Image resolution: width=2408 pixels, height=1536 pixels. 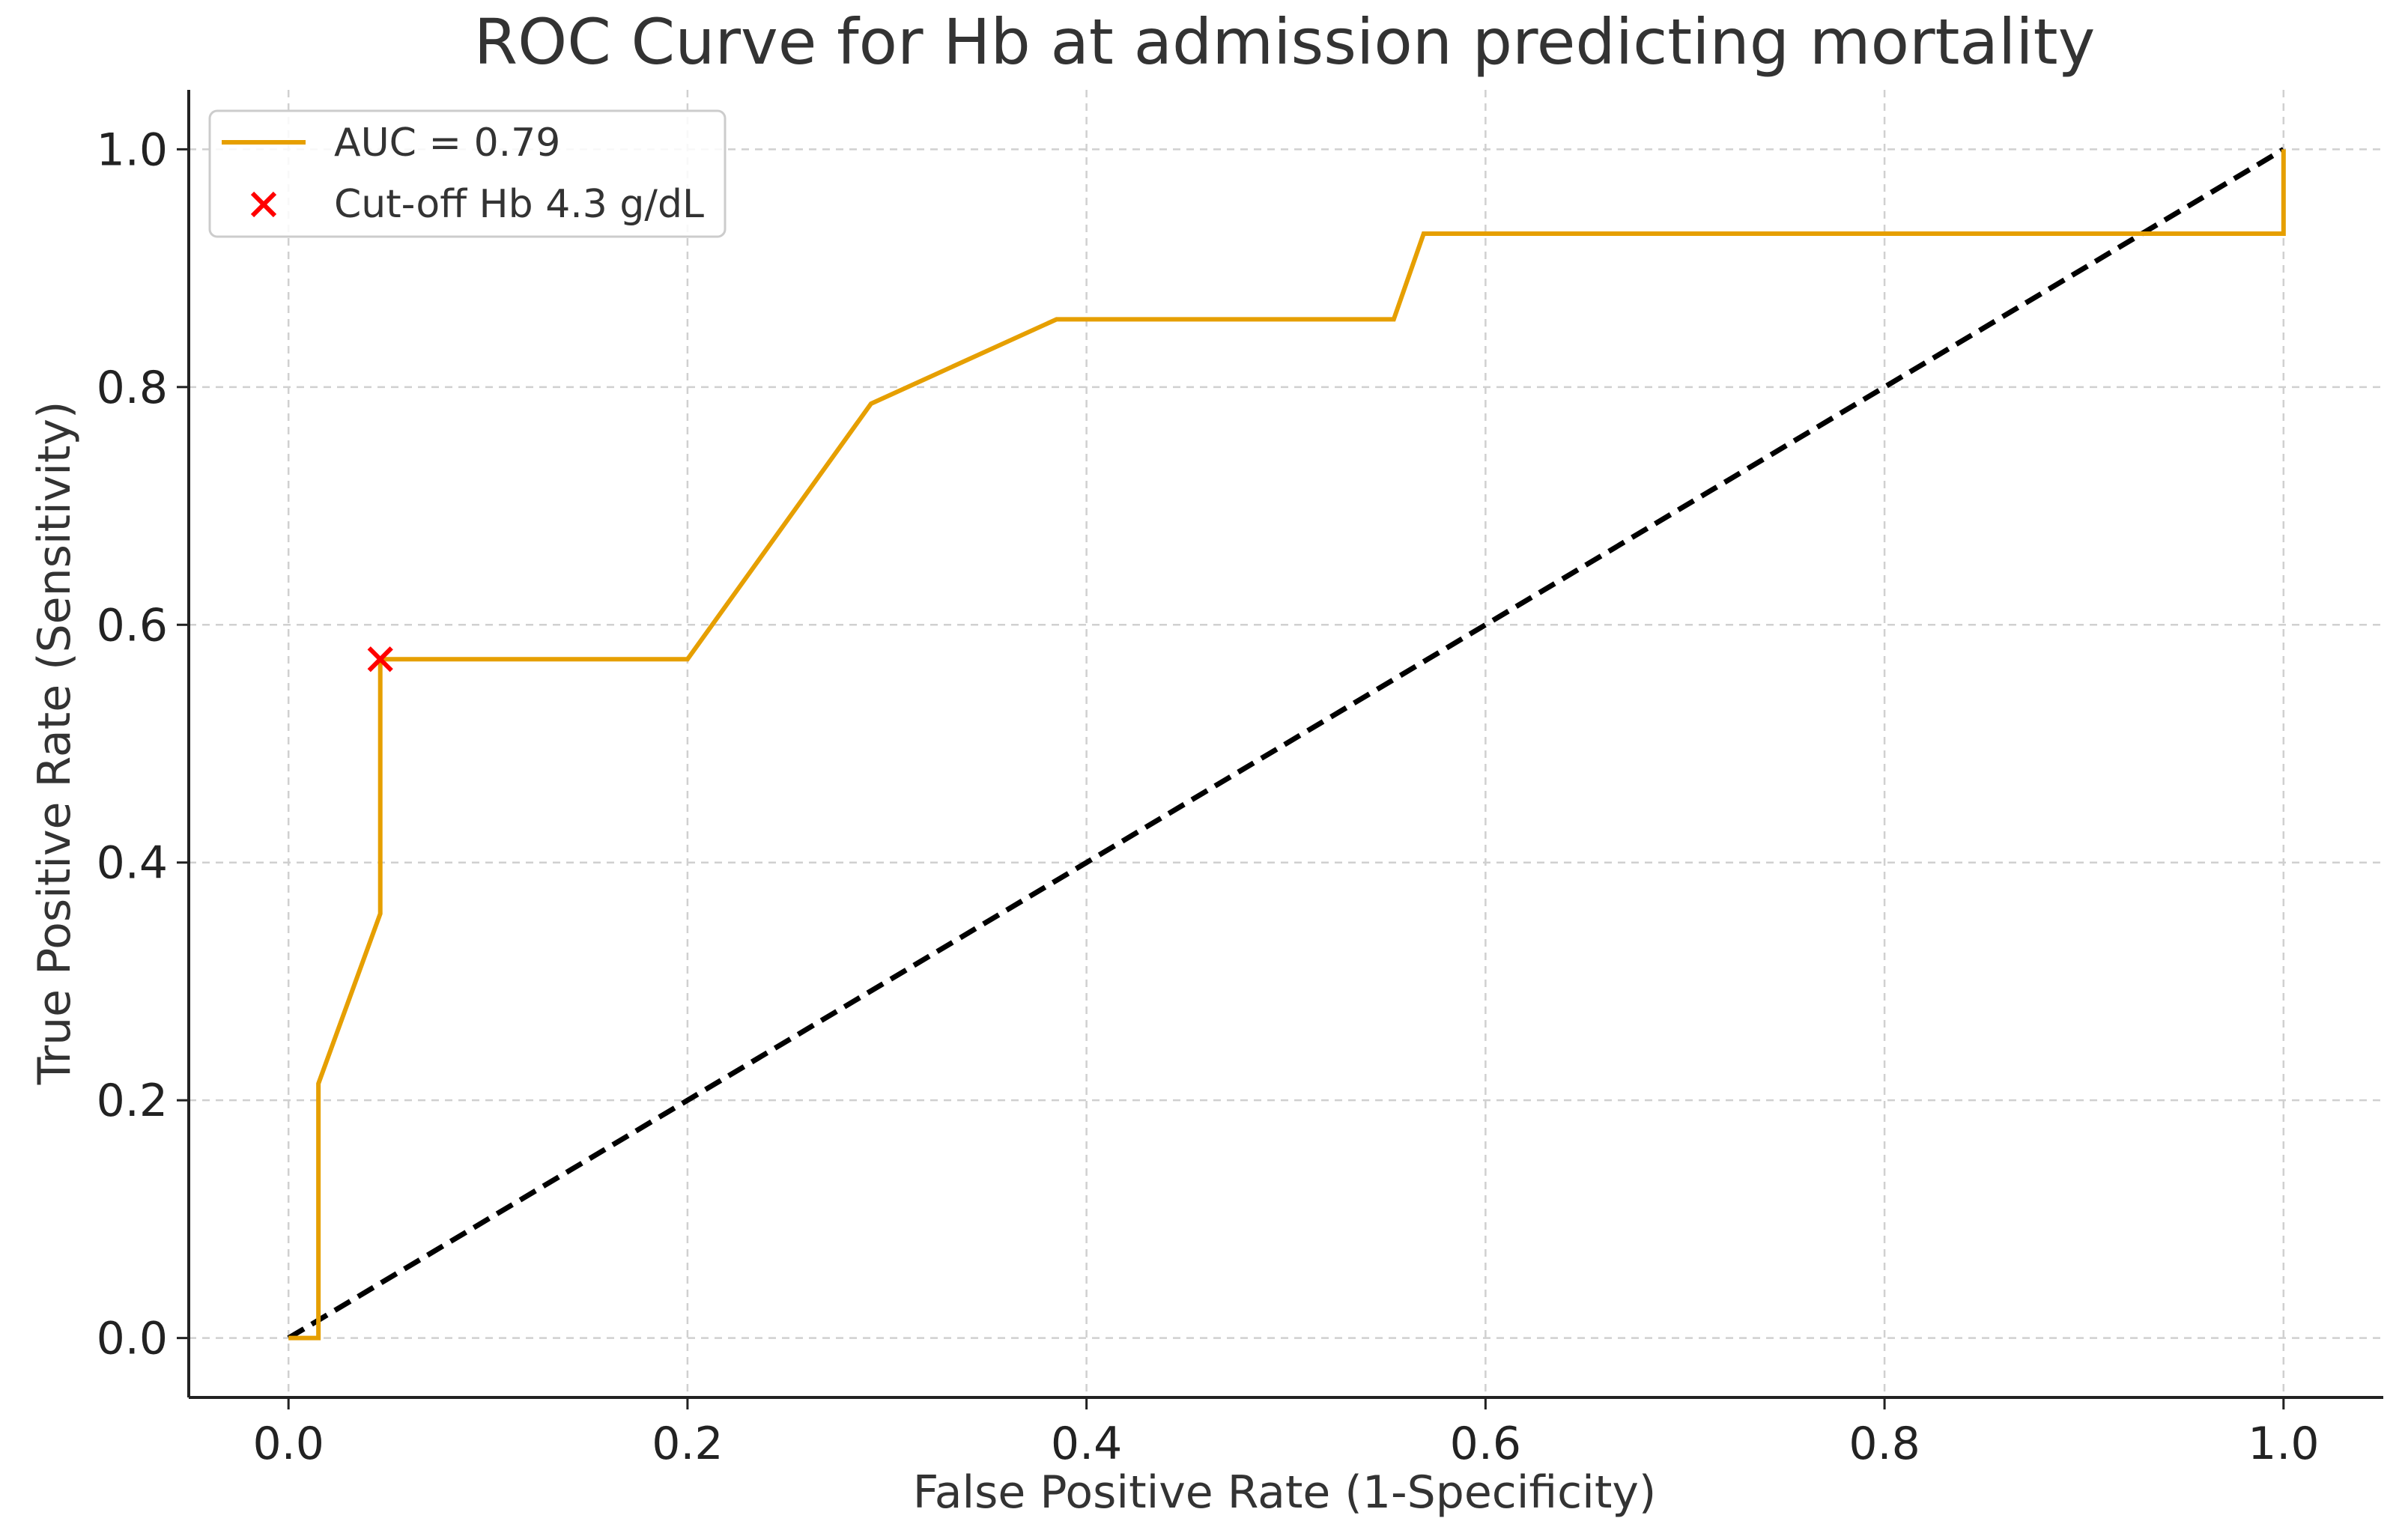 What do you see at coordinates (1884, 1444) in the screenshot?
I see `x-tick-label: 0.8` at bounding box center [1884, 1444].